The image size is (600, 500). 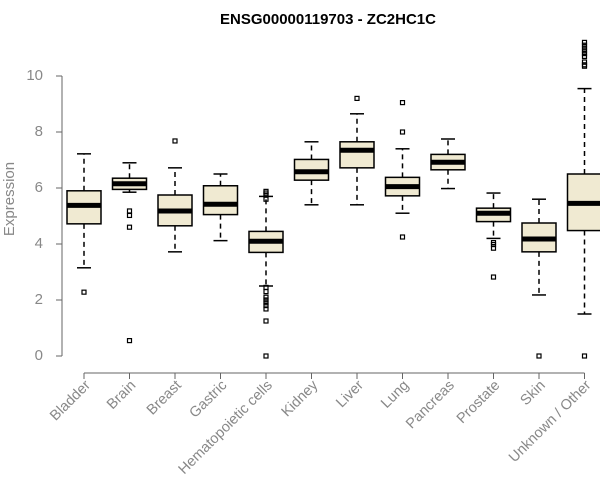 I want to click on y-axis-label: Expression, so click(x=9, y=199).